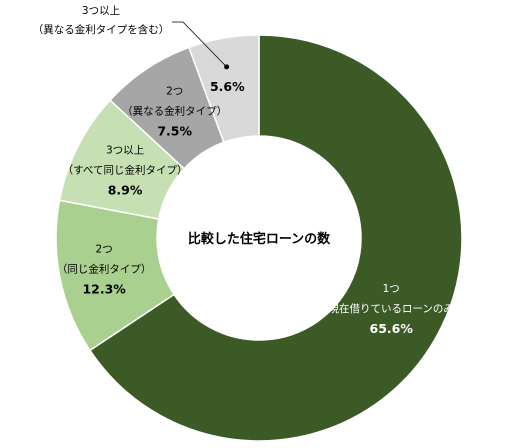 The height and width of the screenshot is (448, 519). I want to click on slice-0-value: 65.6%, so click(392, 328).